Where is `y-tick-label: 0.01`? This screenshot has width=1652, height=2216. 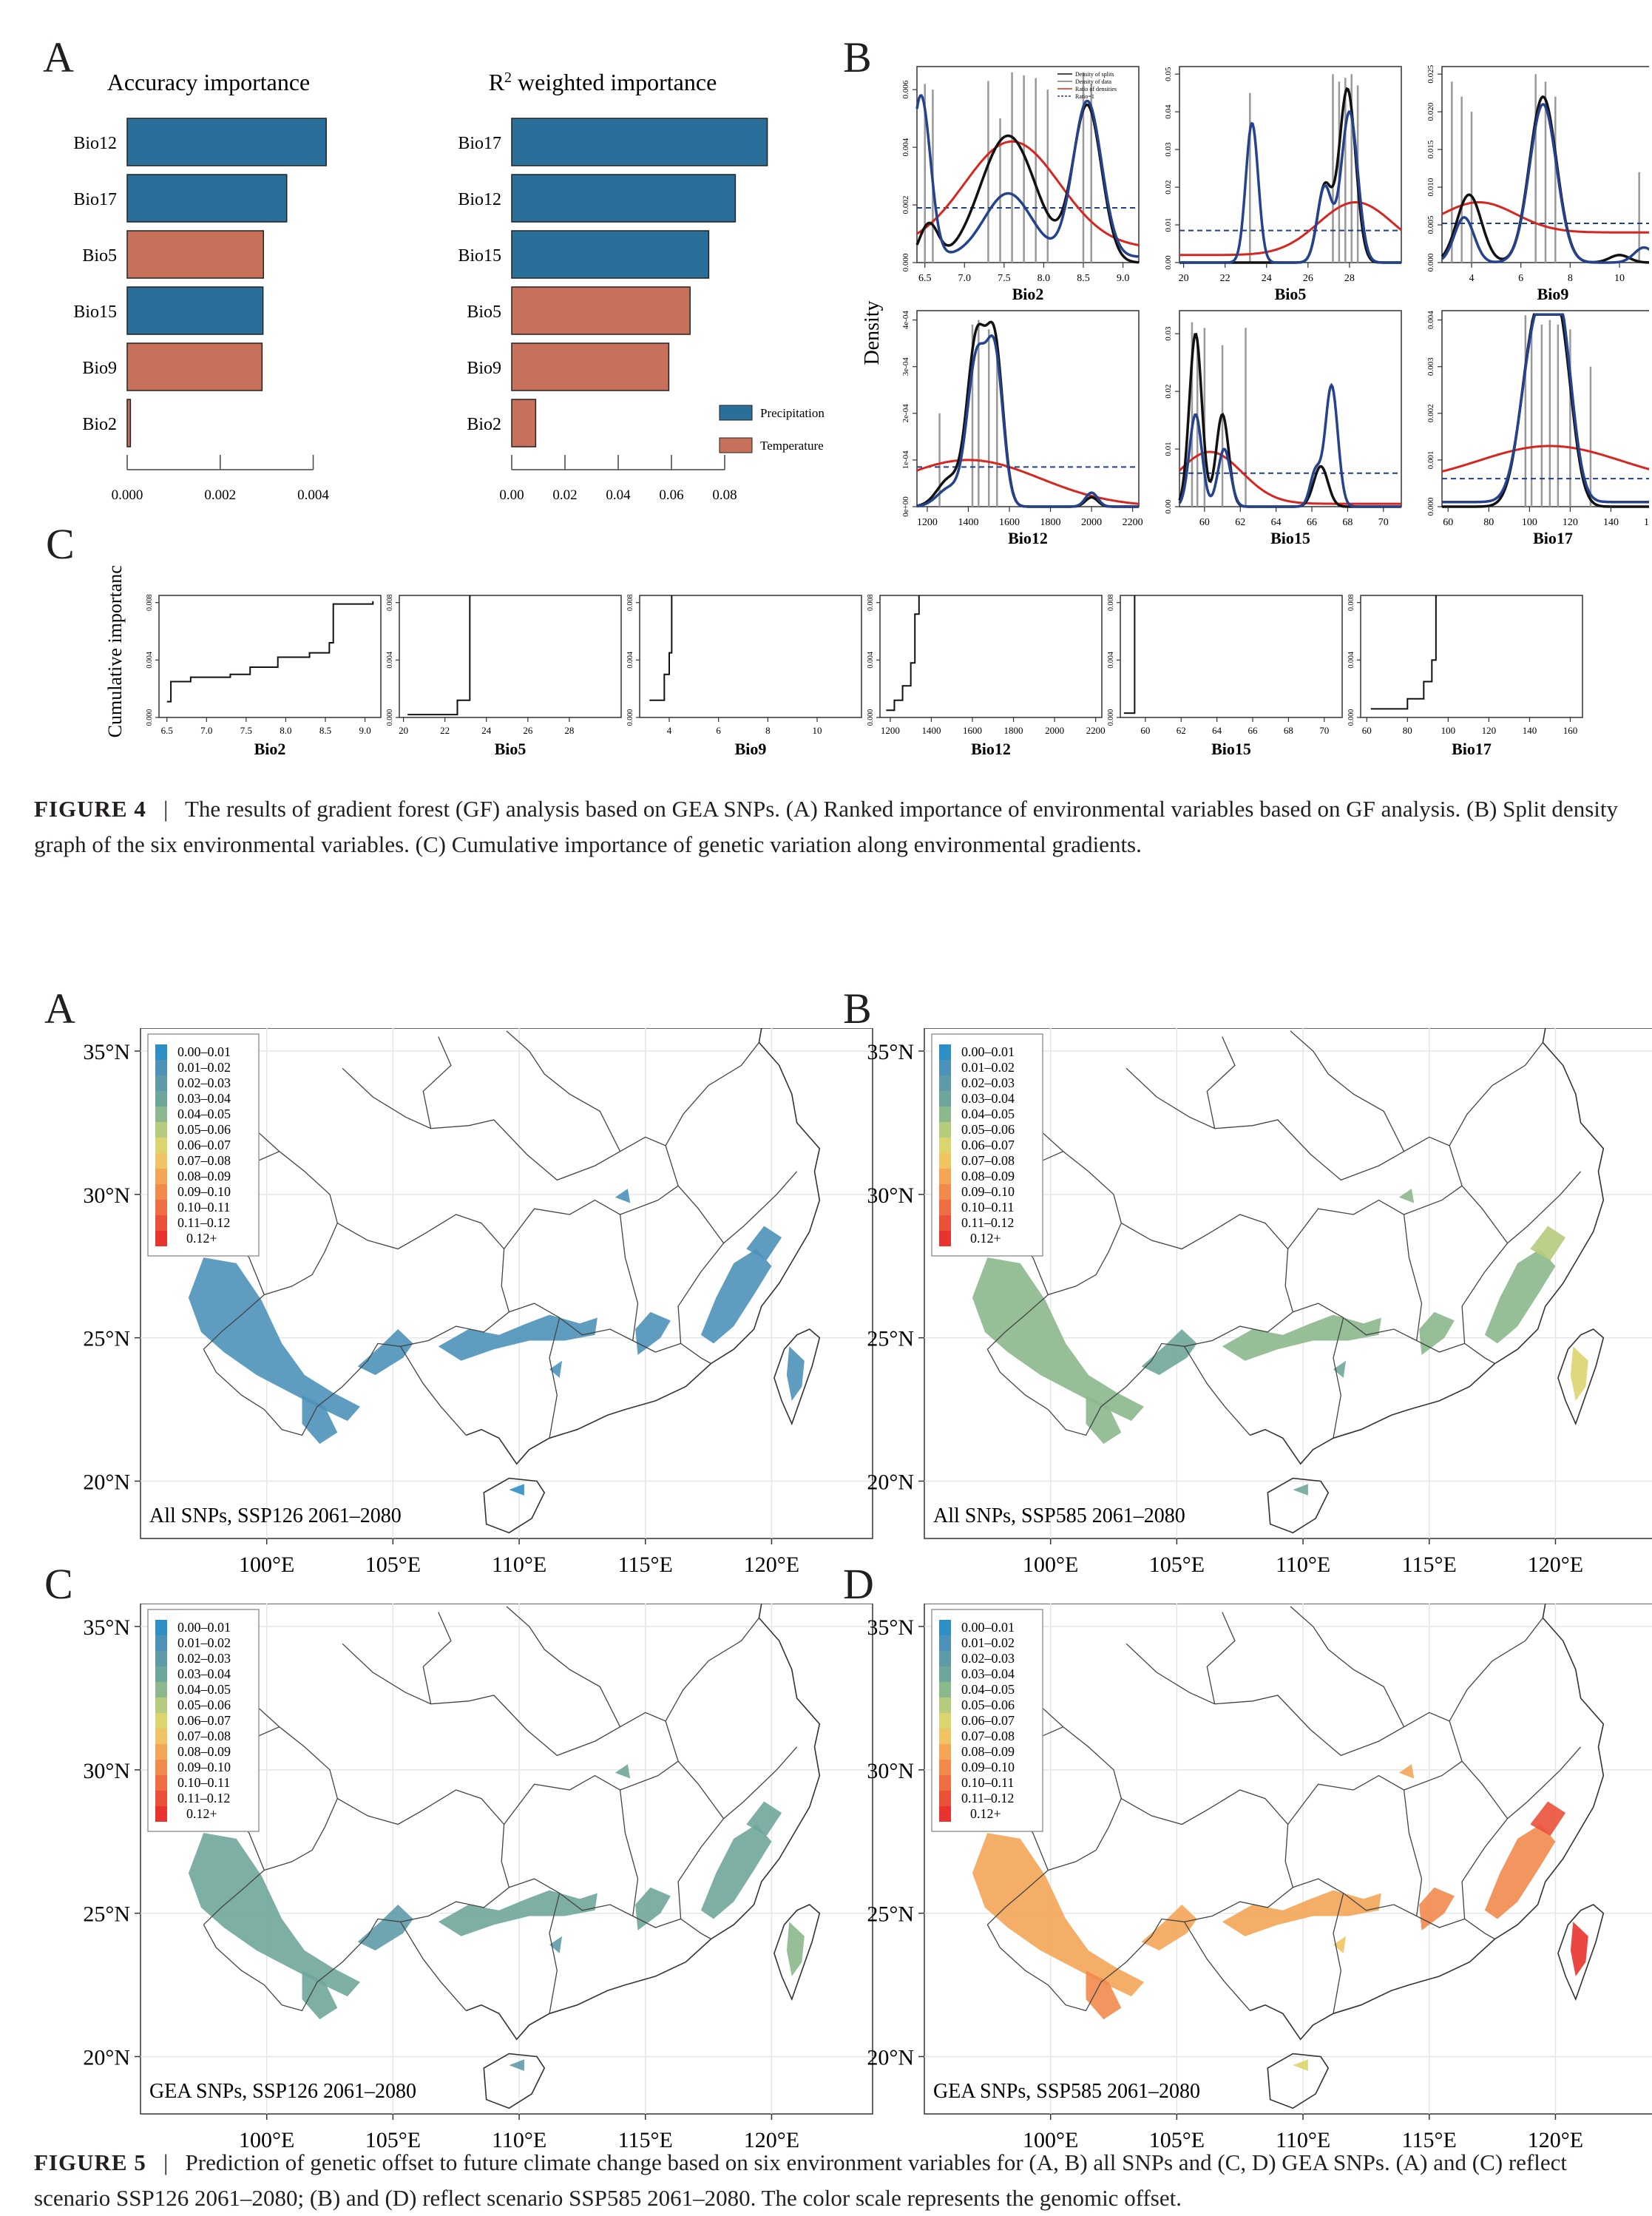 y-tick-label: 0.01 is located at coordinates (1168, 224).